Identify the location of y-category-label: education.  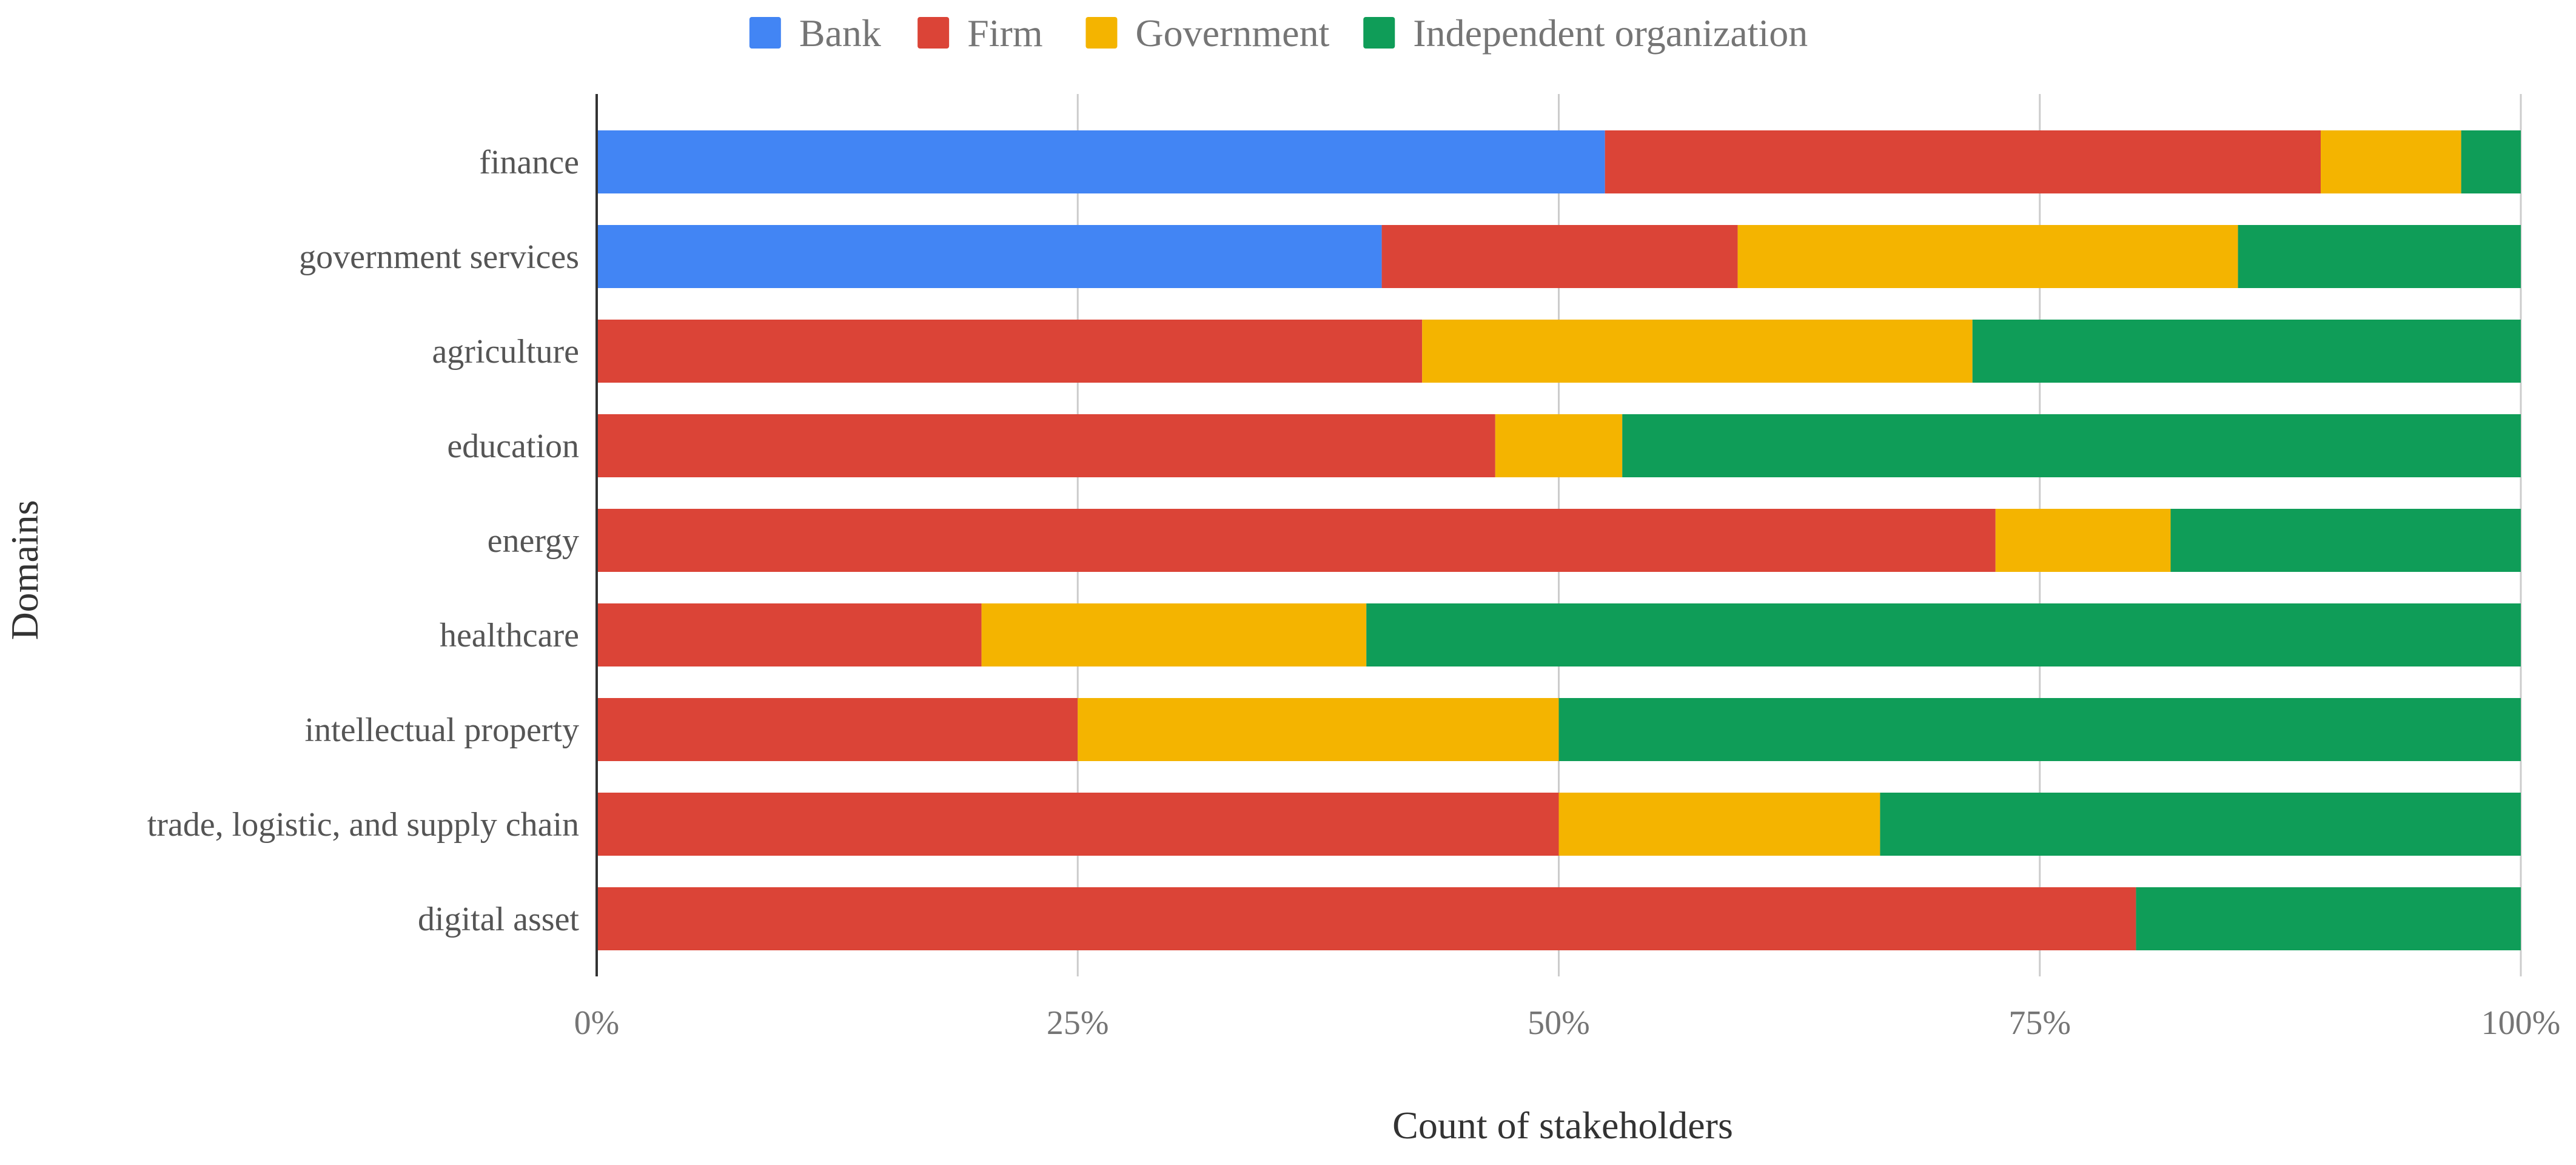
(513, 446).